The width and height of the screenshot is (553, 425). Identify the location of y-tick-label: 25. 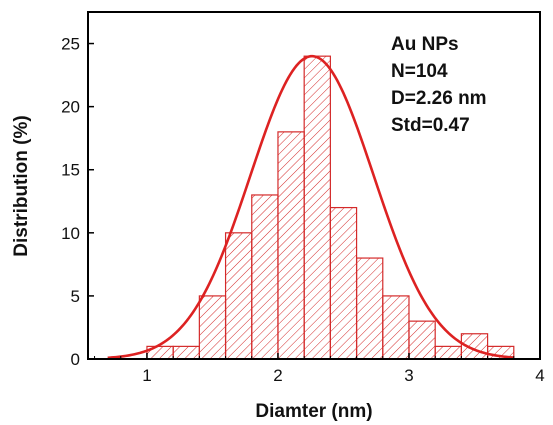
(70, 44).